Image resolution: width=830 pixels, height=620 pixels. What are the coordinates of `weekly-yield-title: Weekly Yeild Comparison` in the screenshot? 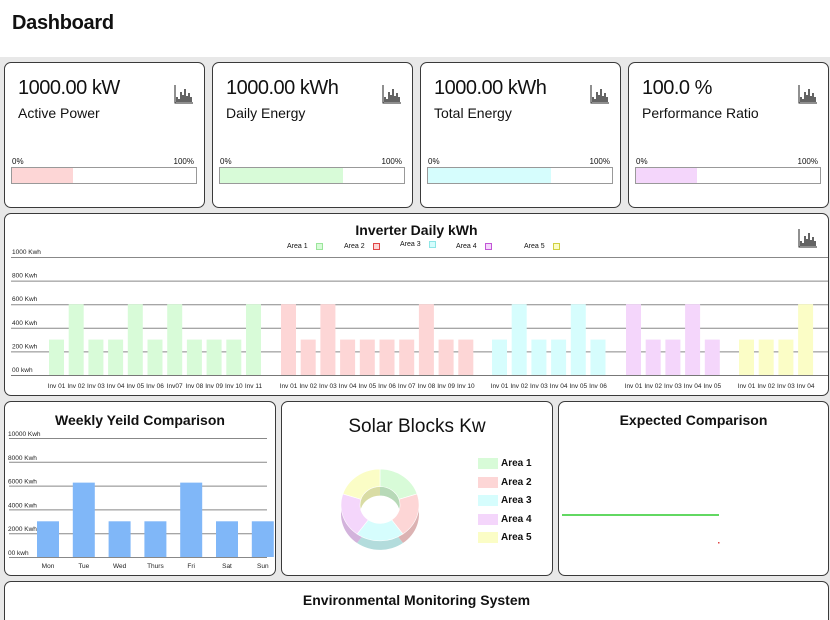 It's located at (140, 420).